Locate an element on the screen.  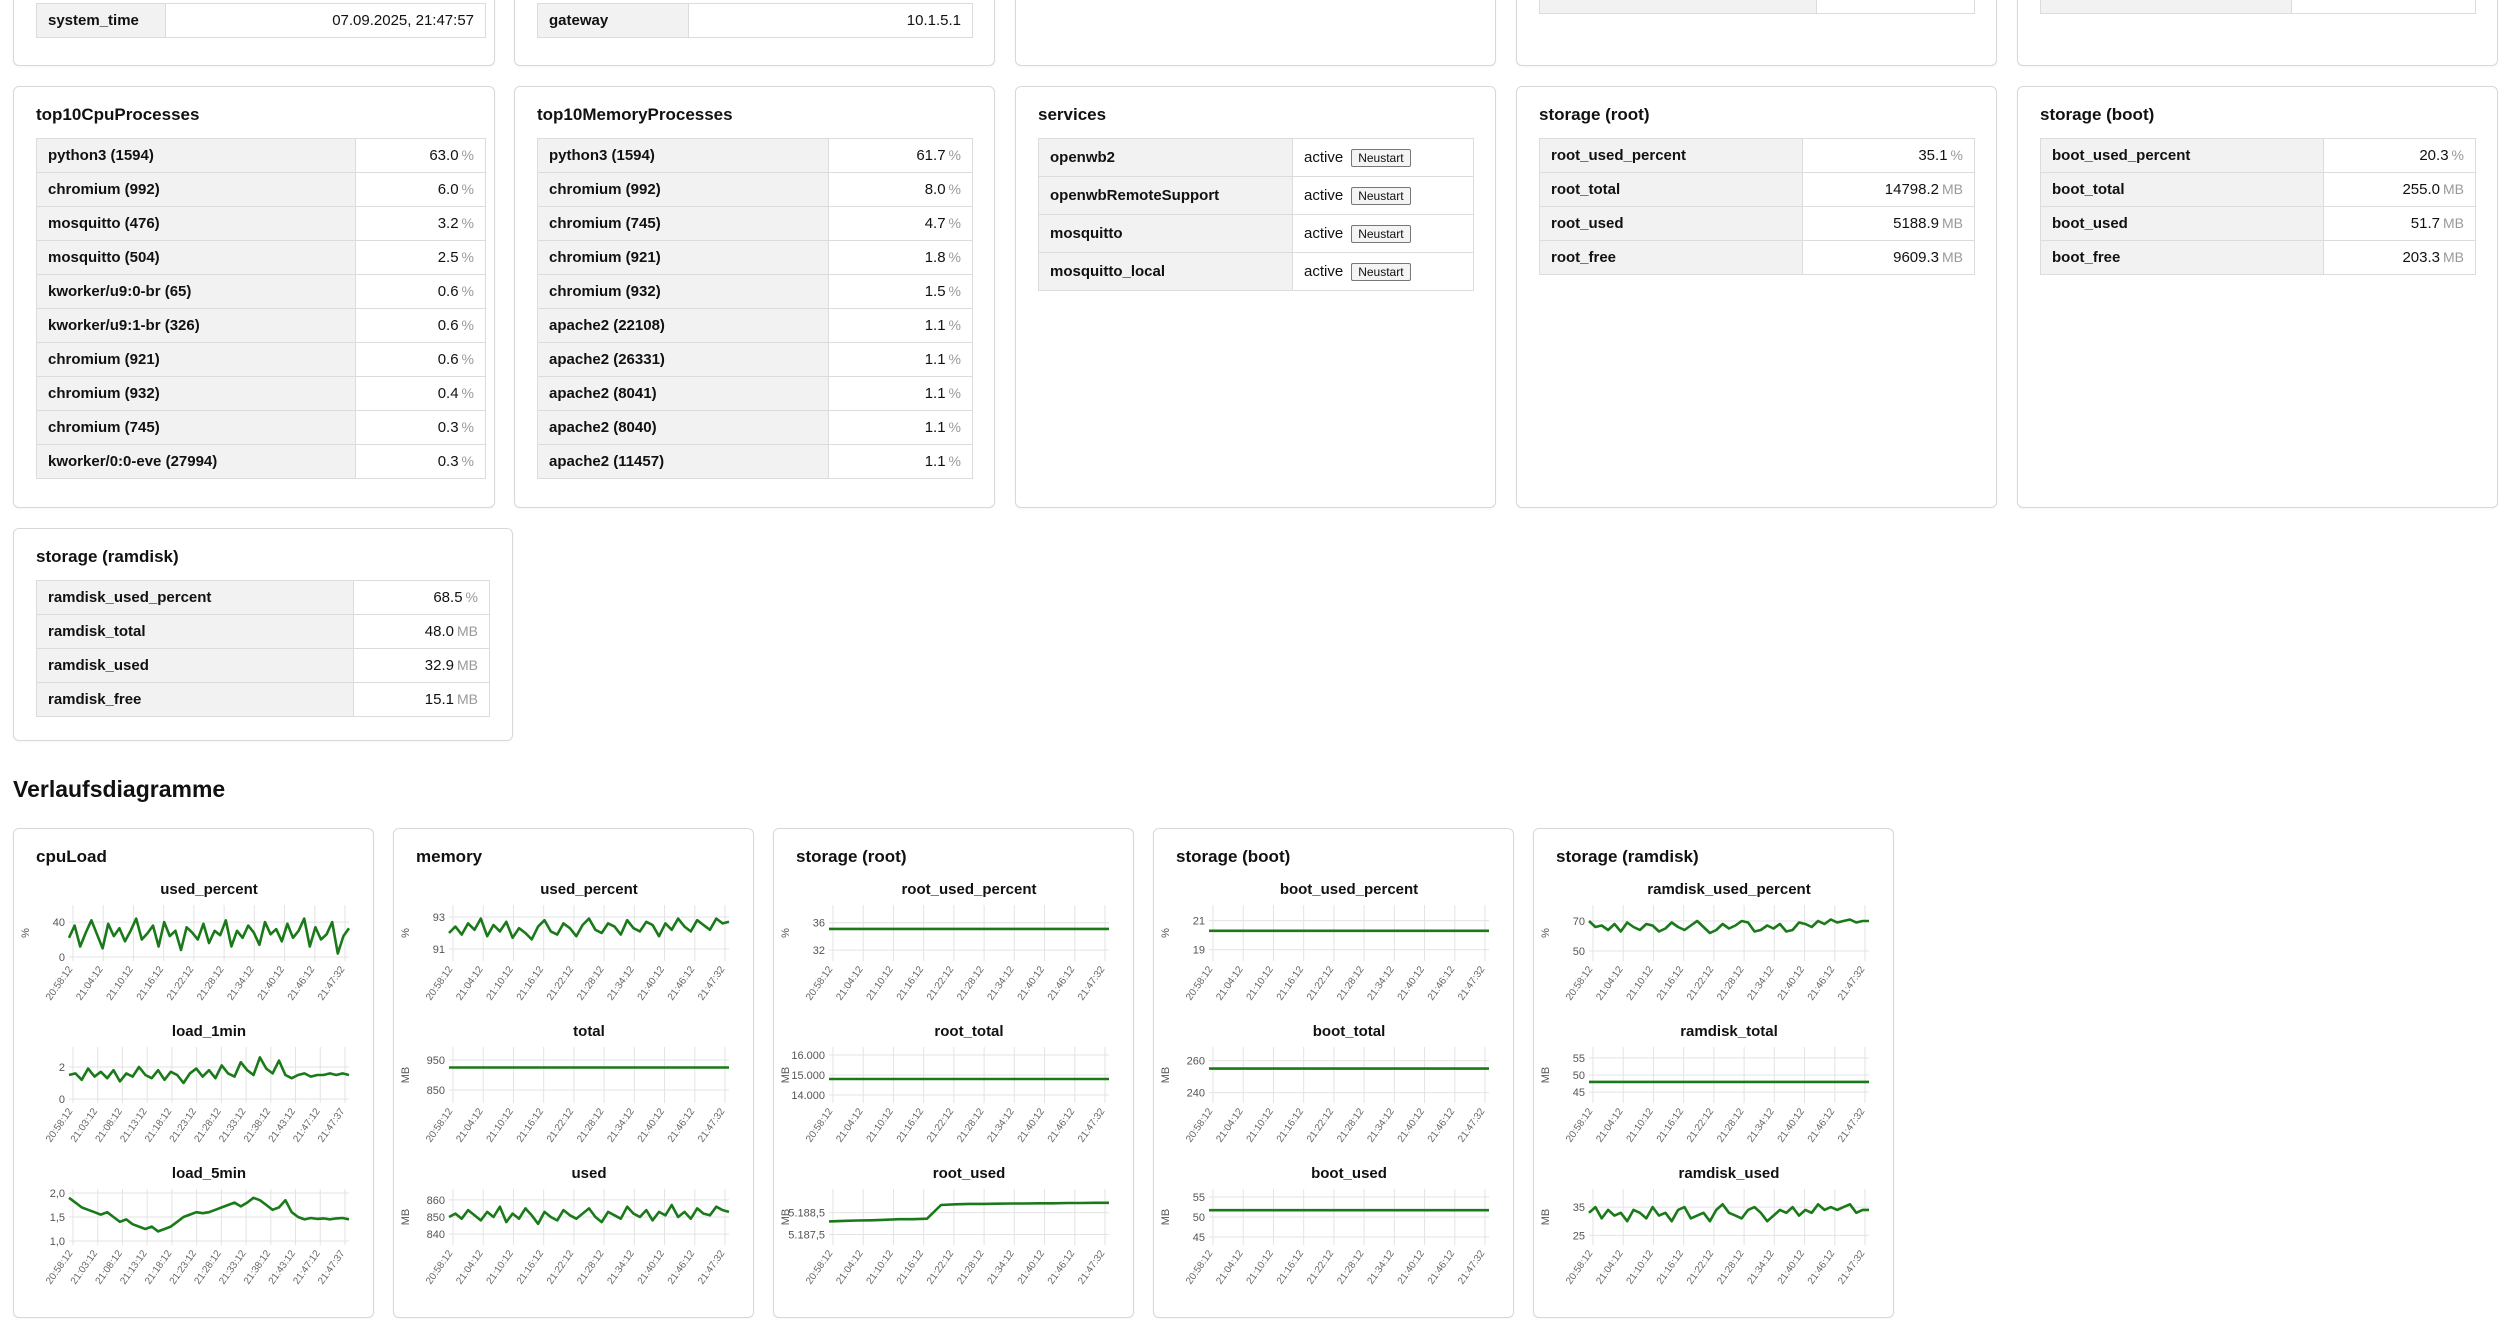
y-tick-label: 950 is located at coordinates (436, 1061).